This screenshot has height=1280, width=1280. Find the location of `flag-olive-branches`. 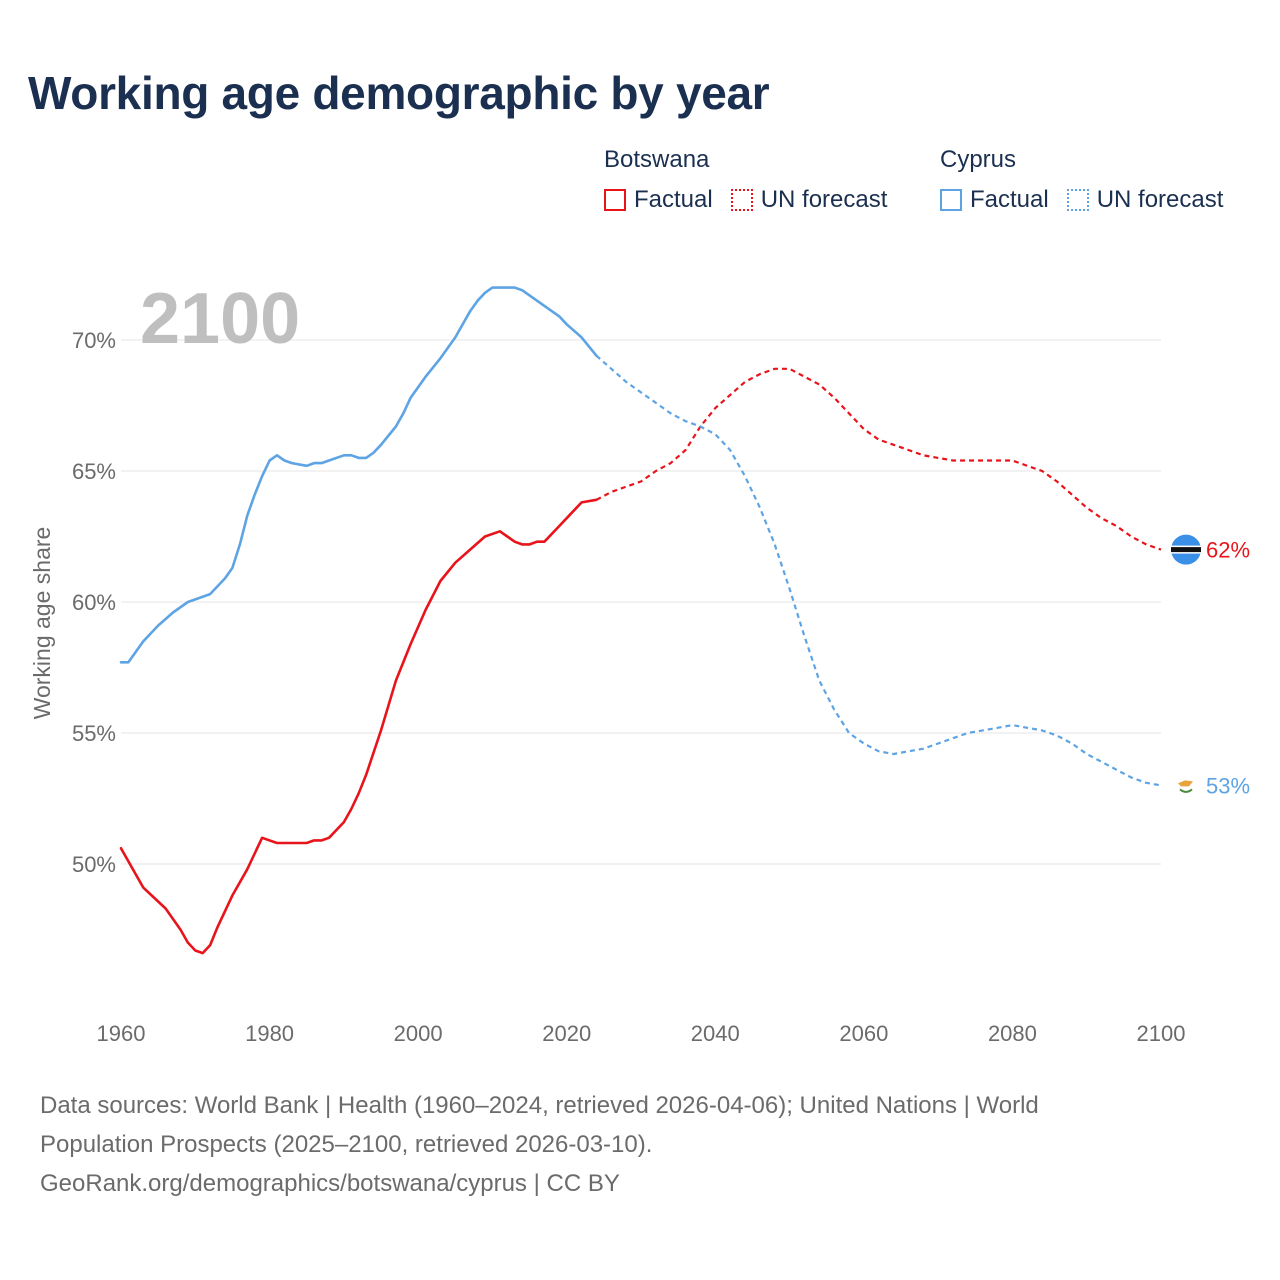

flag-olive-branches is located at coordinates (1186, 790).